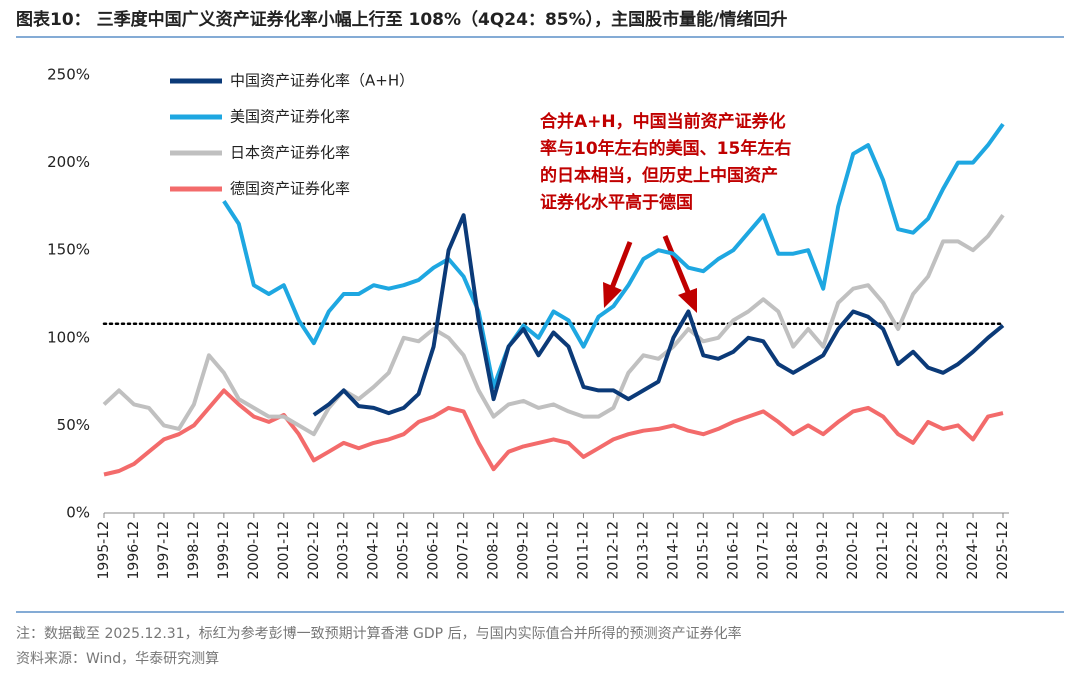 The height and width of the screenshot is (674, 1080). I want to click on x-tick-label: 2005-12, so click(404, 550).